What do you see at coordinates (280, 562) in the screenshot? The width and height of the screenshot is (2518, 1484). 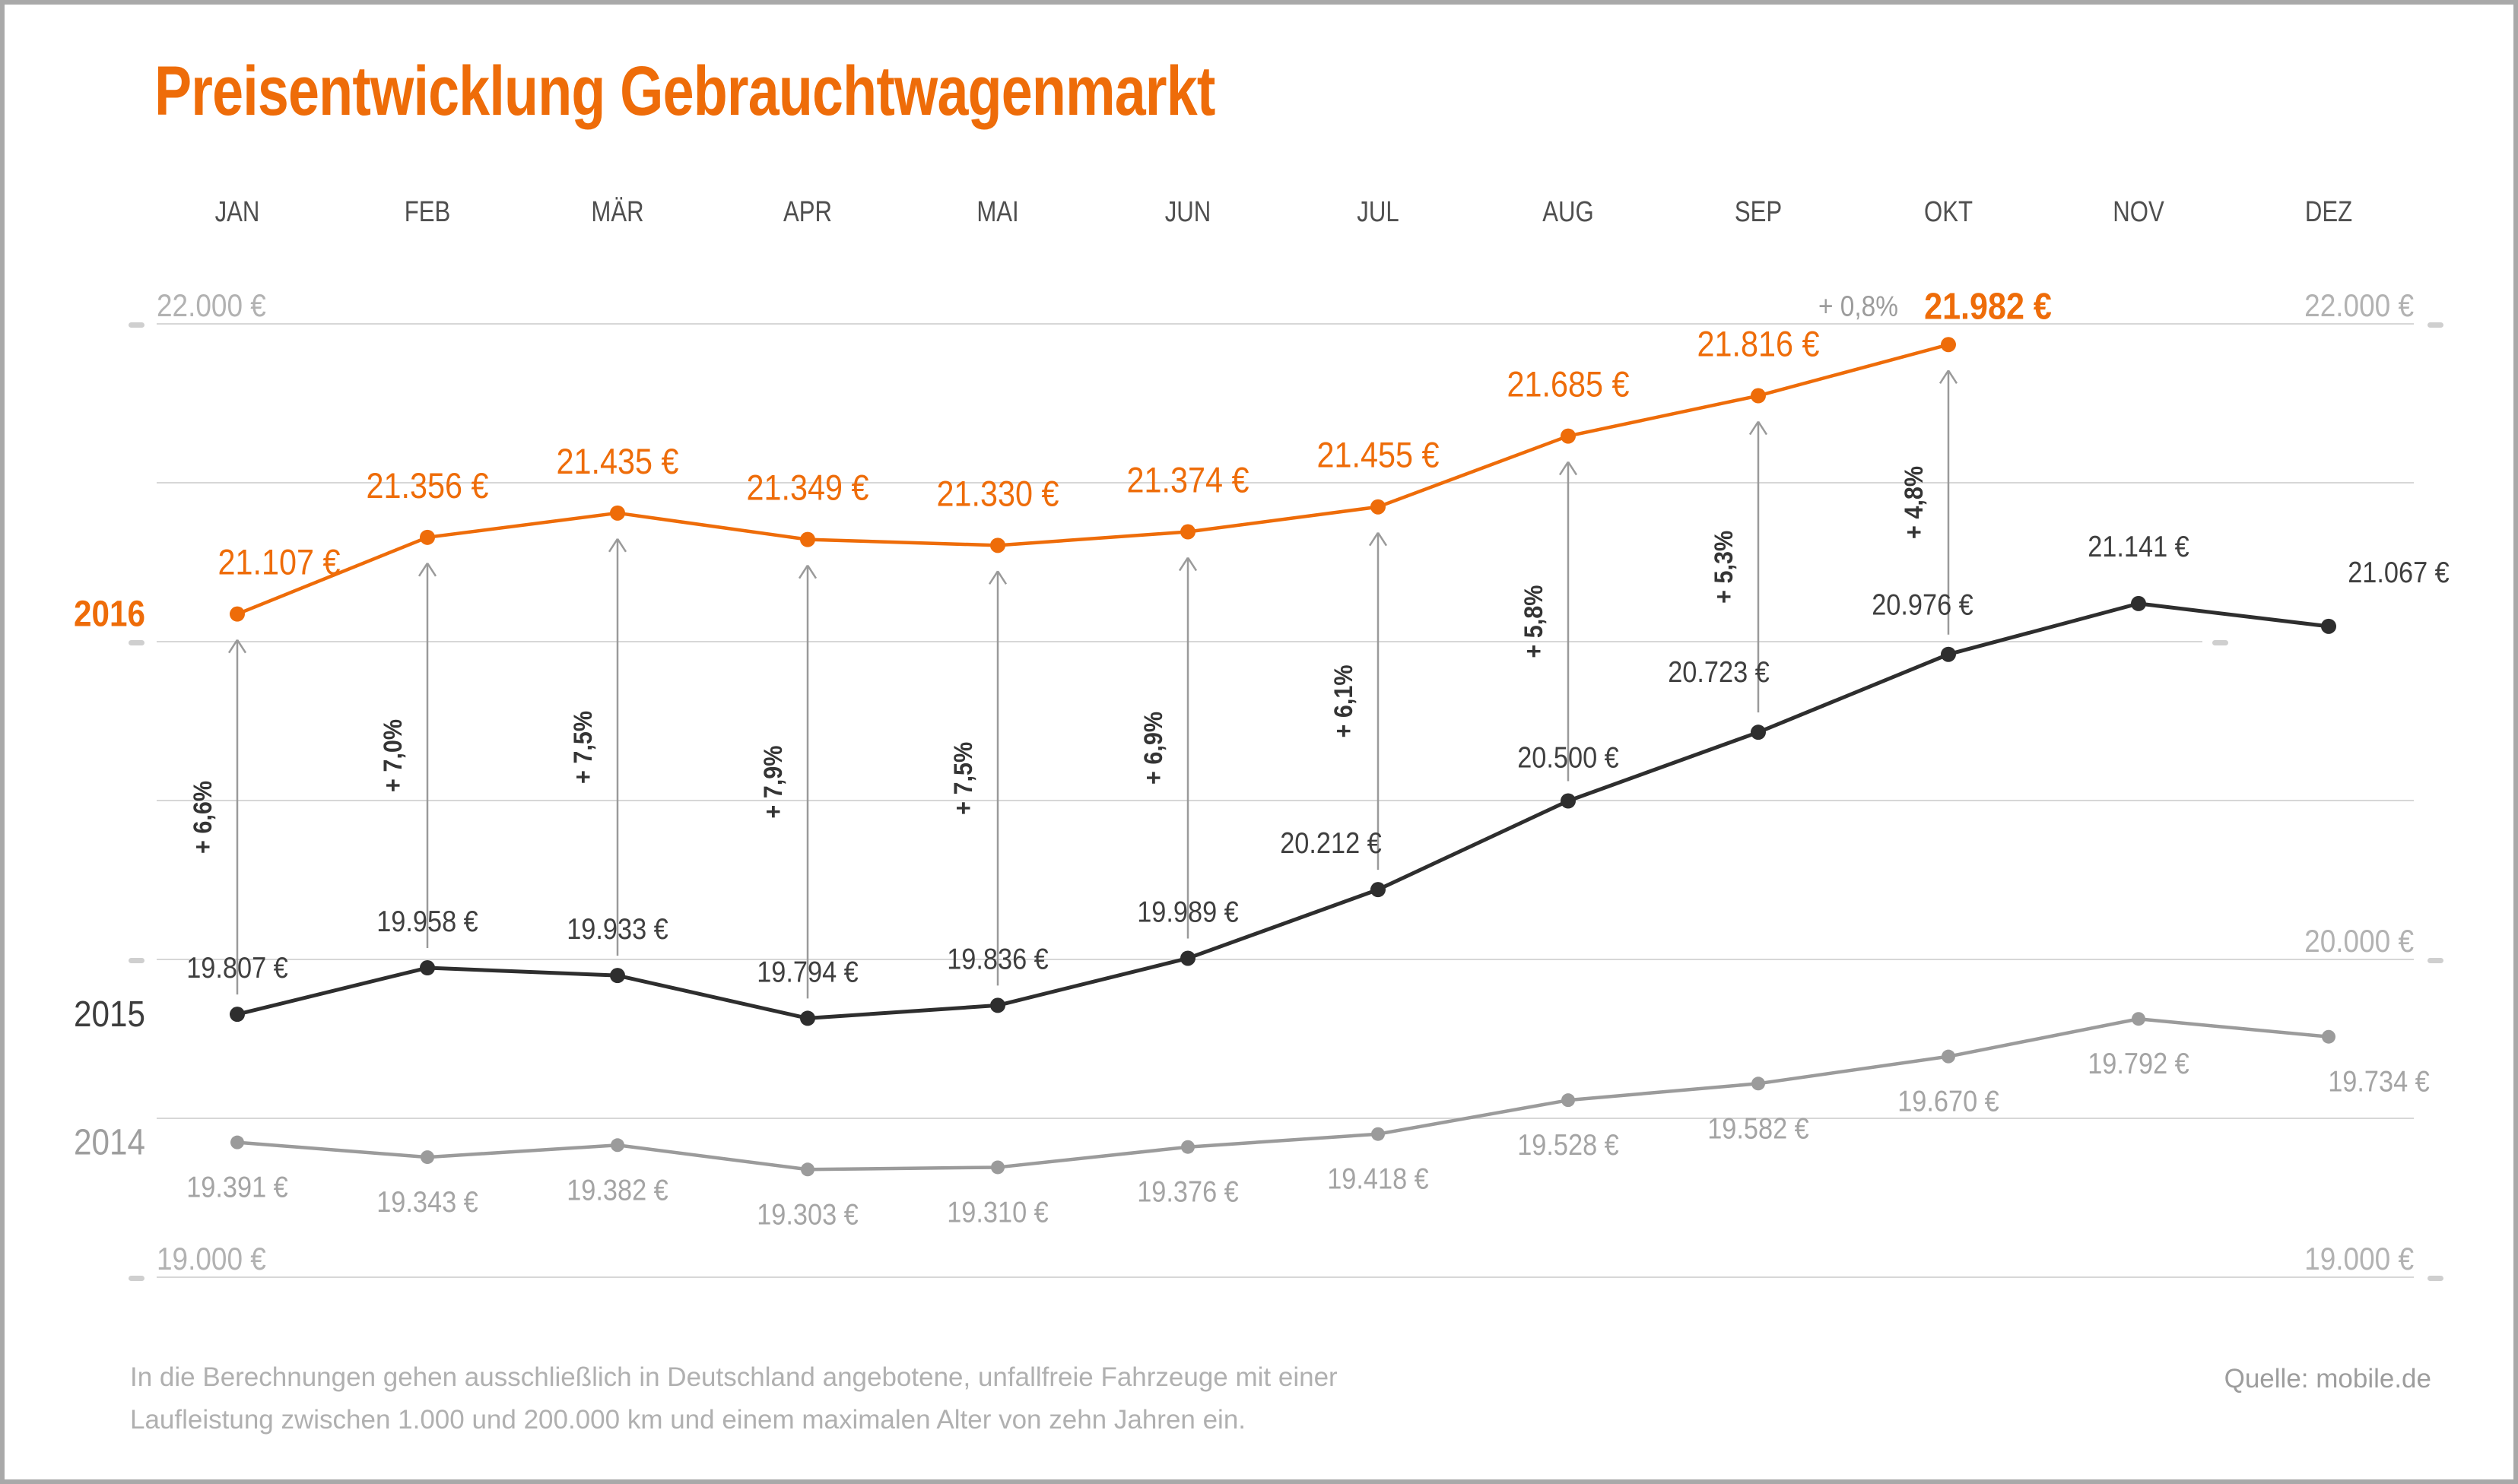 I see `point-label-2016-JAN: 21.107 €` at bounding box center [280, 562].